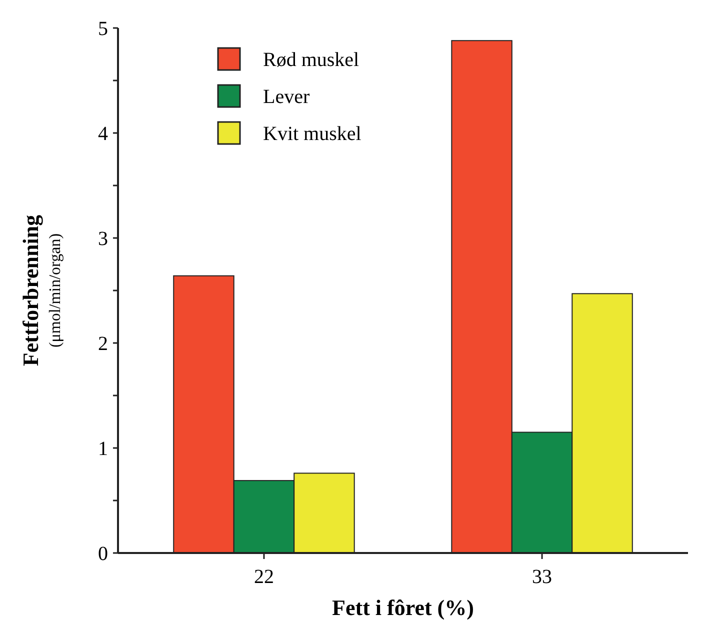 The image size is (718, 633). What do you see at coordinates (103, 344) in the screenshot?
I see `y-tick-label: 2` at bounding box center [103, 344].